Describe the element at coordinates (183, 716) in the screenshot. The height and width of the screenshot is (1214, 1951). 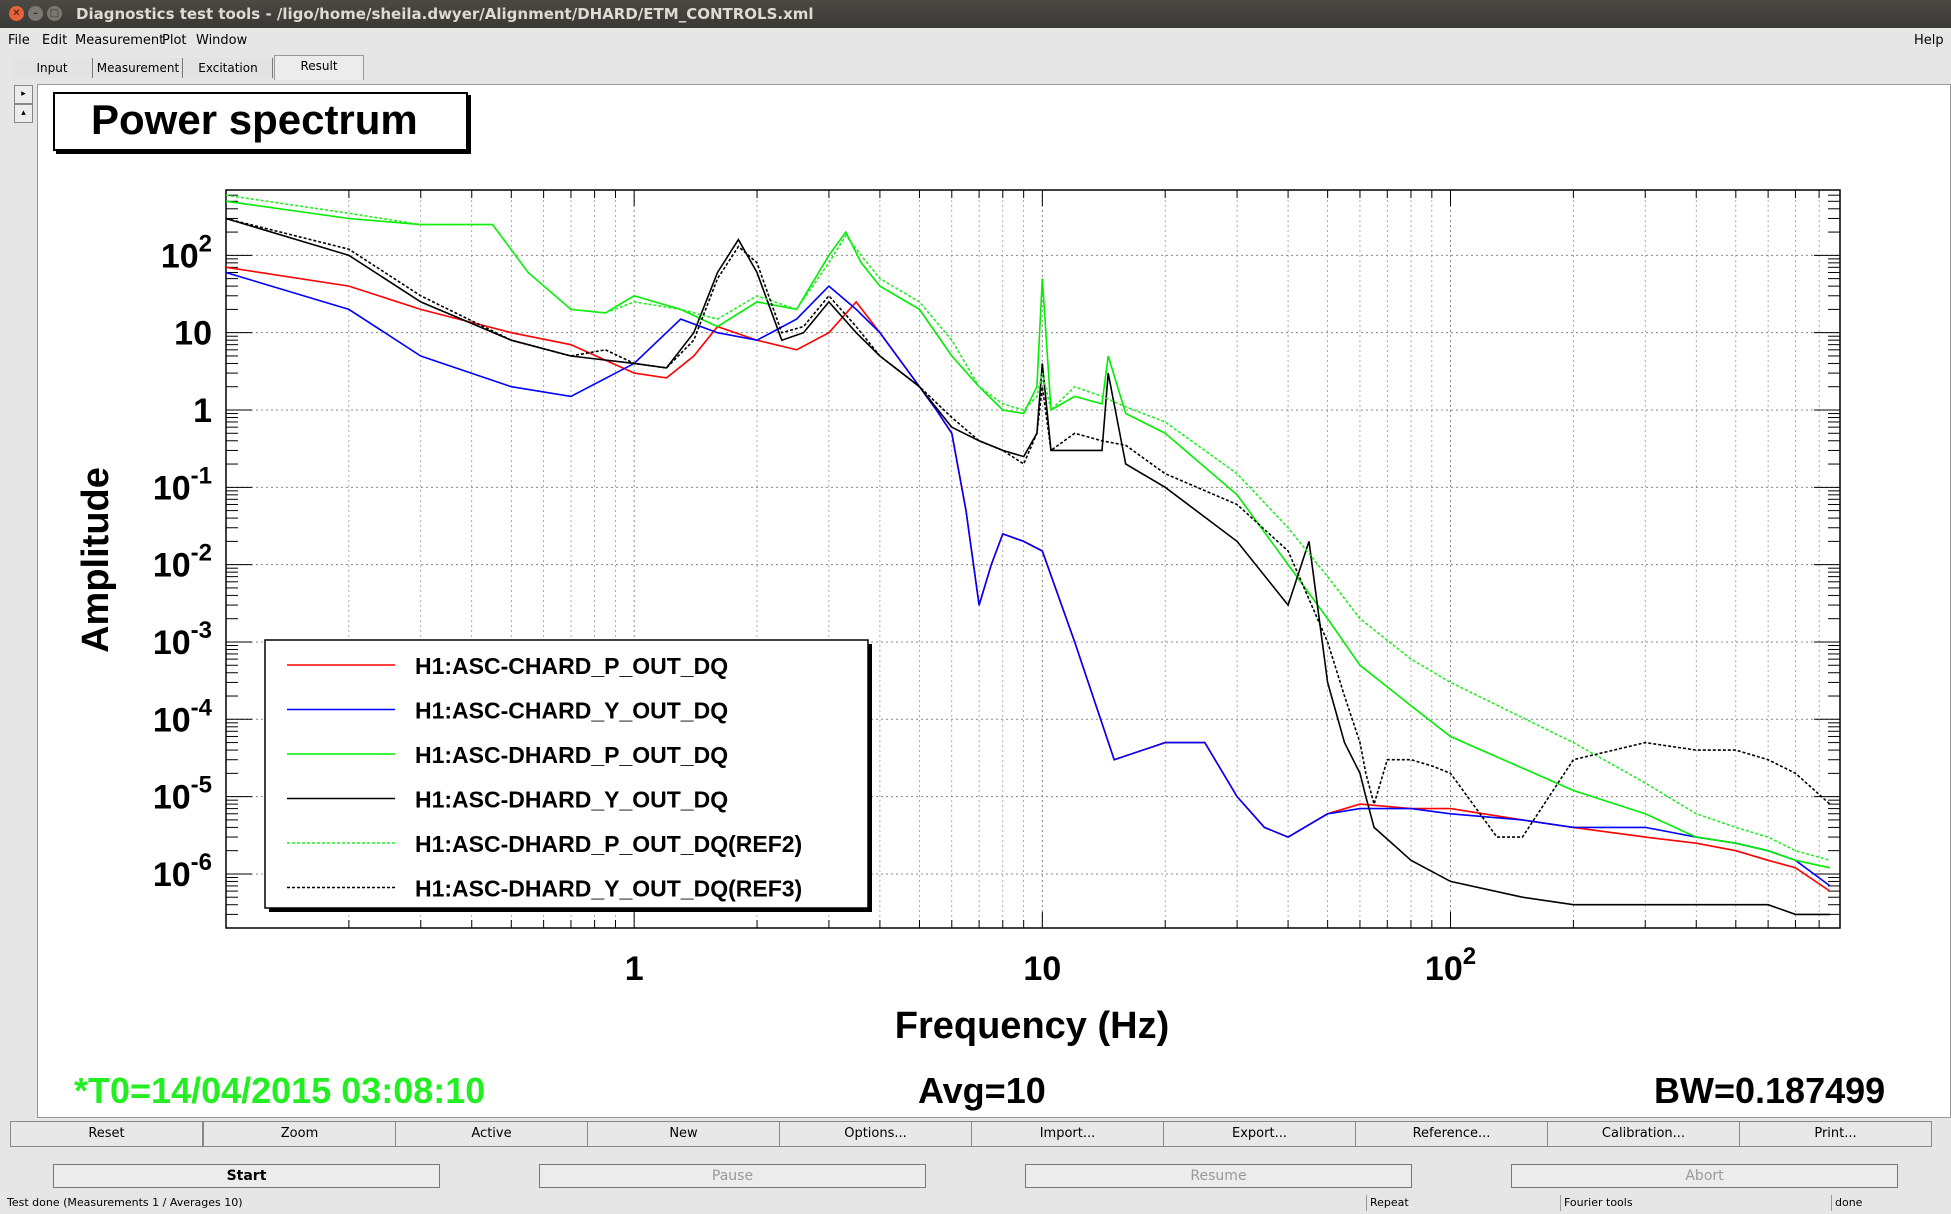
I see `y-tick-label: 10⁻⁴` at that location.